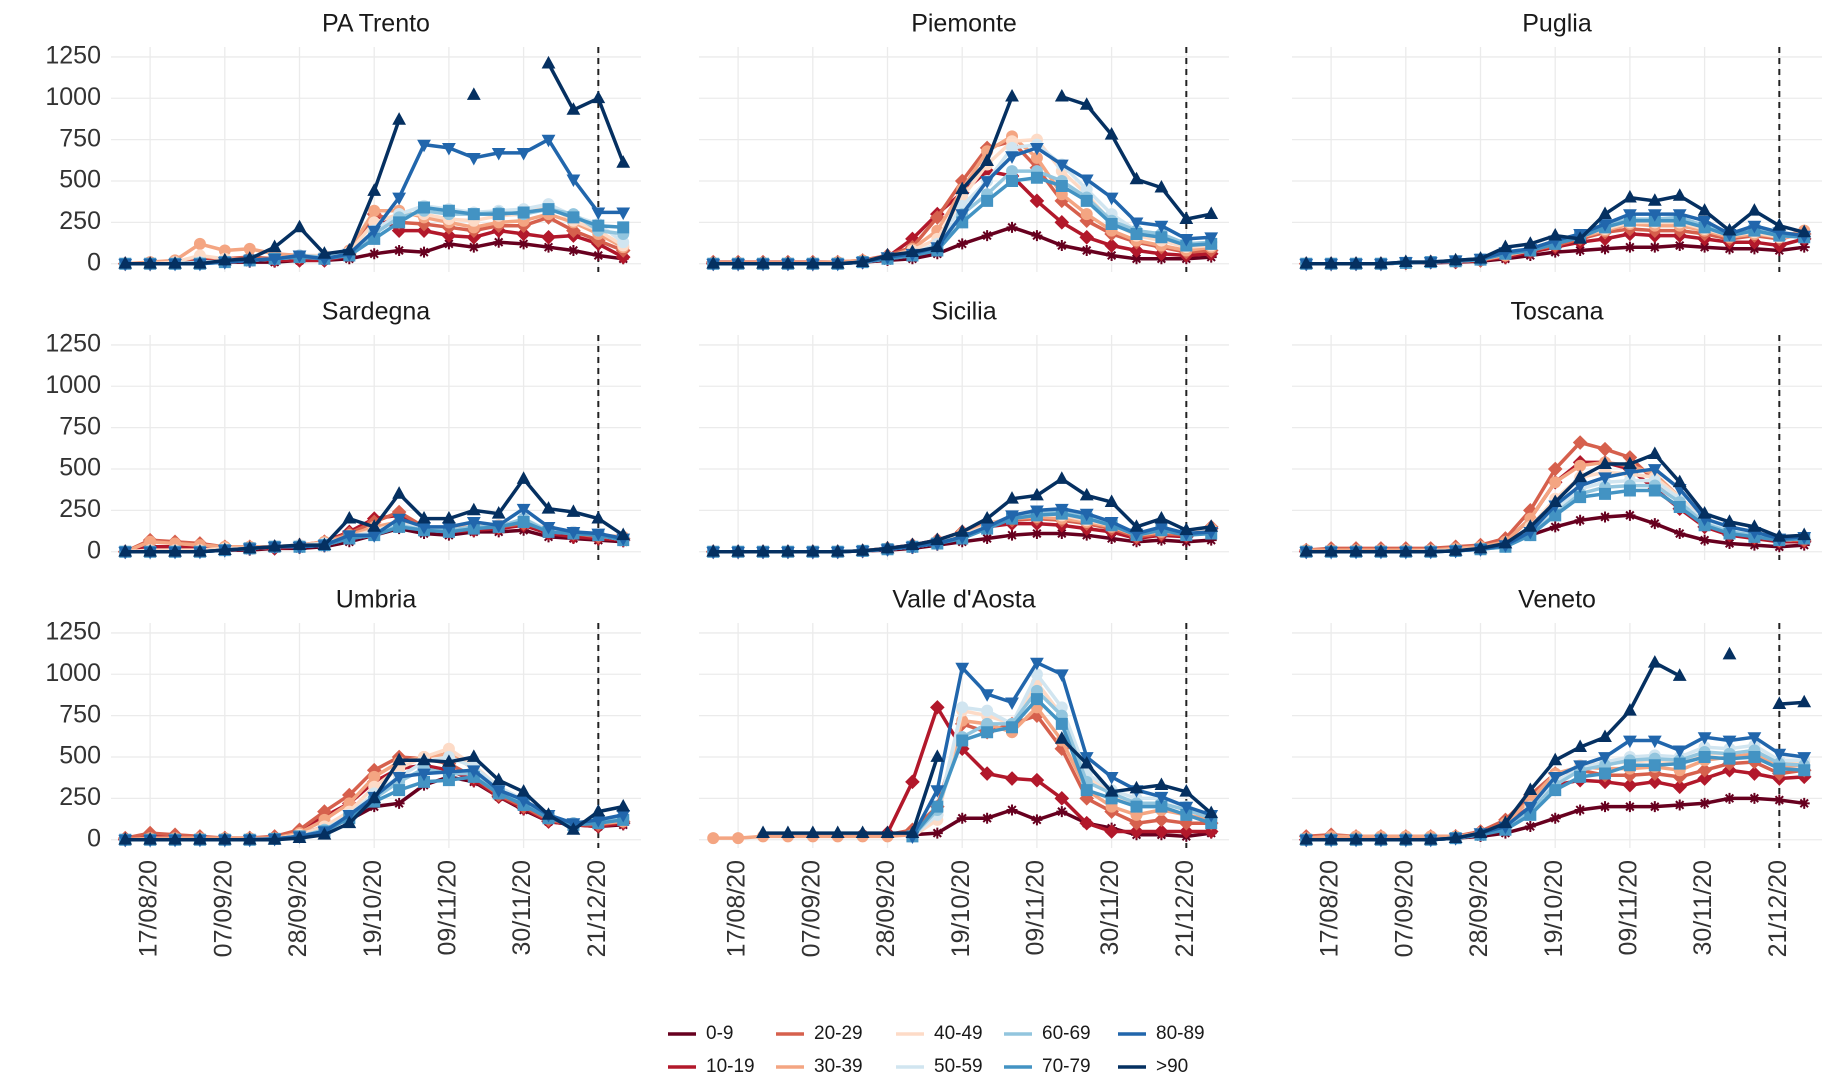 The width and height of the screenshot is (1827, 1079). Describe the element at coordinates (223, 908) in the screenshot. I see `x-tick-label: 07/09/20` at that location.